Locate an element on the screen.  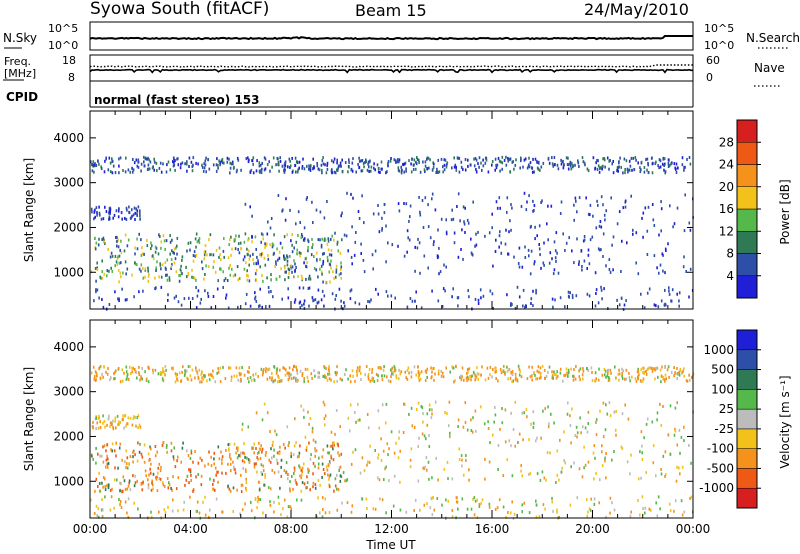
nave-tick-top: 60 is located at coordinates (713, 60).